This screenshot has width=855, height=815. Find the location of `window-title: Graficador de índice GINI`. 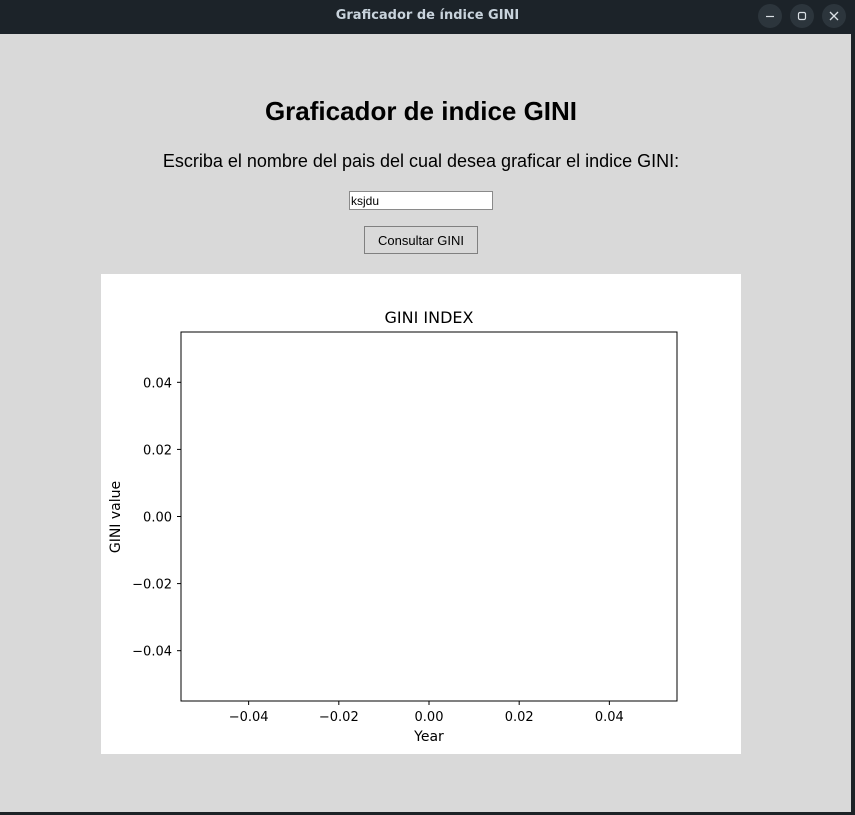

window-title: Graficador de índice GINI is located at coordinates (427, 15).